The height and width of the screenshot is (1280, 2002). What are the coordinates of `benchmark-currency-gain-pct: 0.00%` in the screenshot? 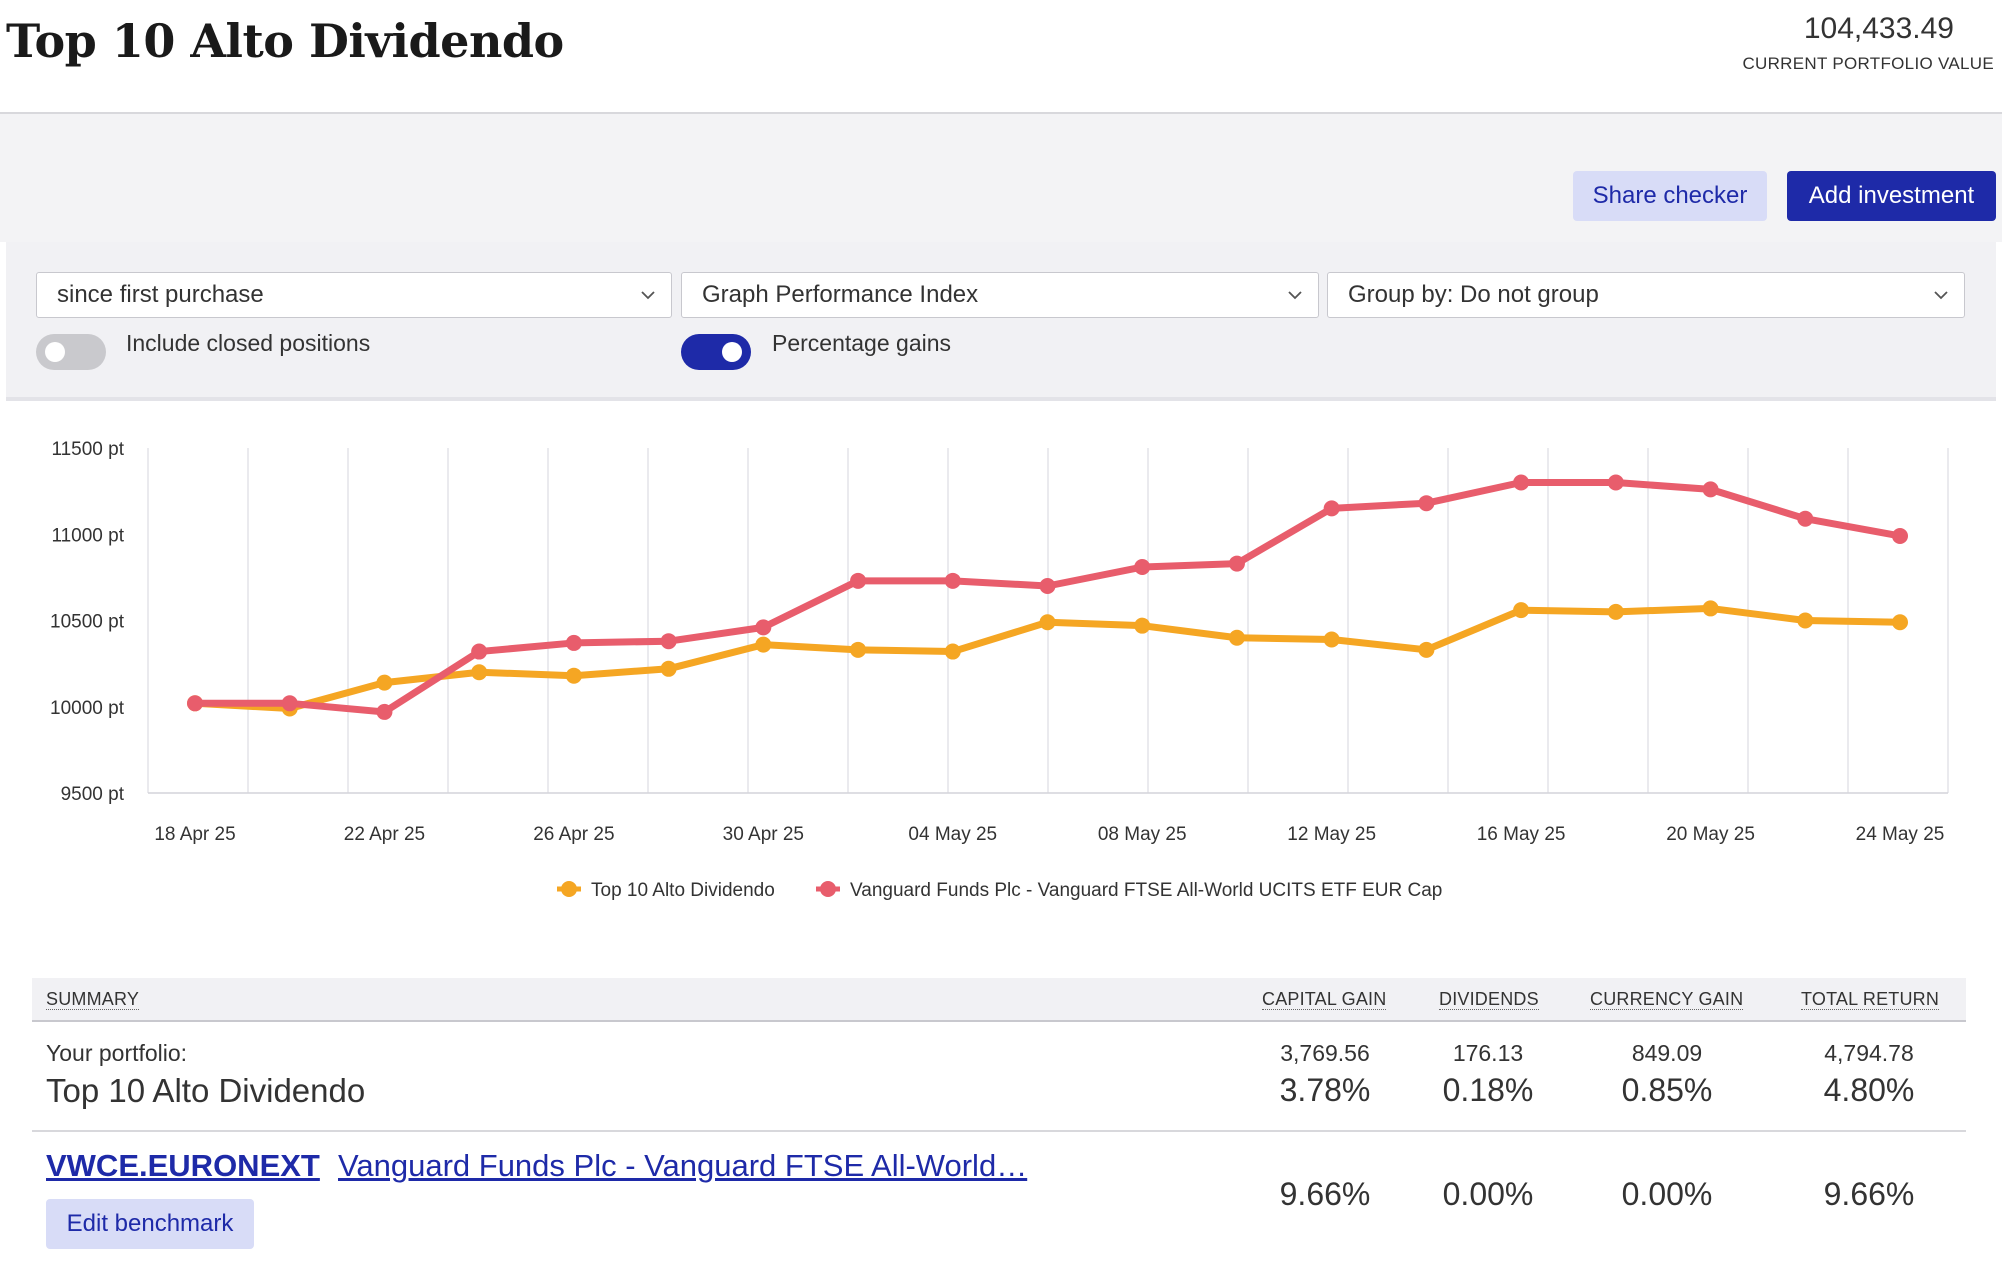 It's located at (1667, 1194).